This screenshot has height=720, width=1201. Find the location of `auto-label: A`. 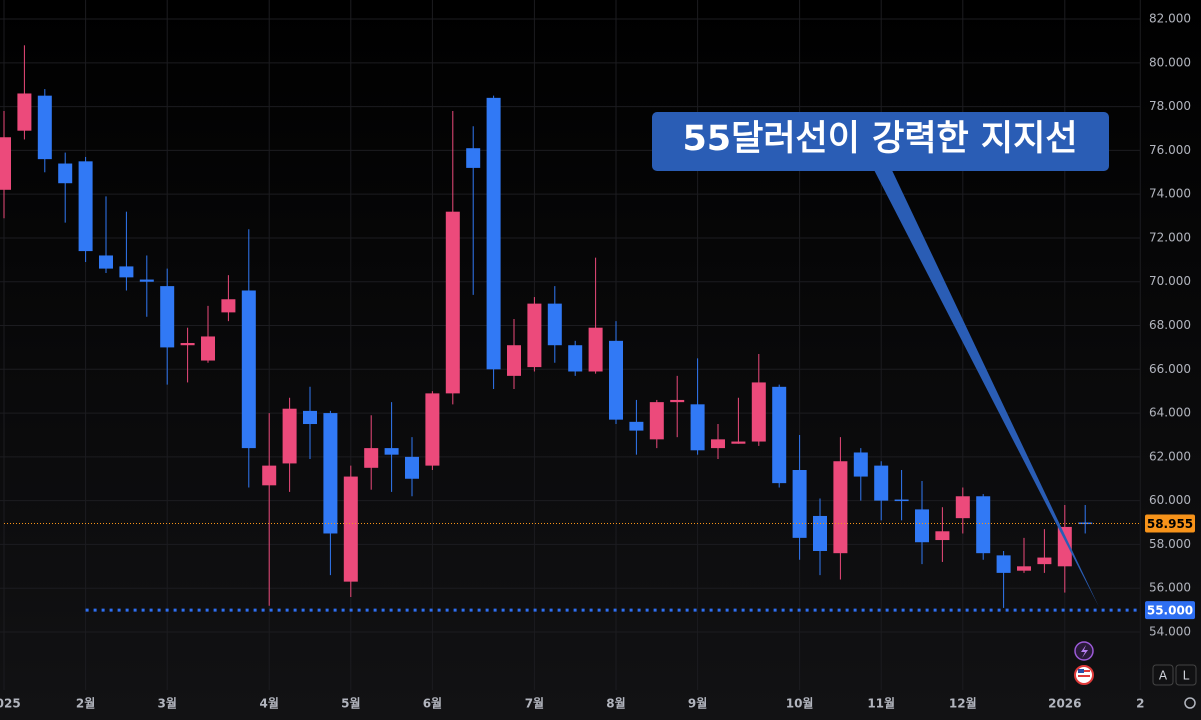

auto-label: A is located at coordinates (1163, 676).